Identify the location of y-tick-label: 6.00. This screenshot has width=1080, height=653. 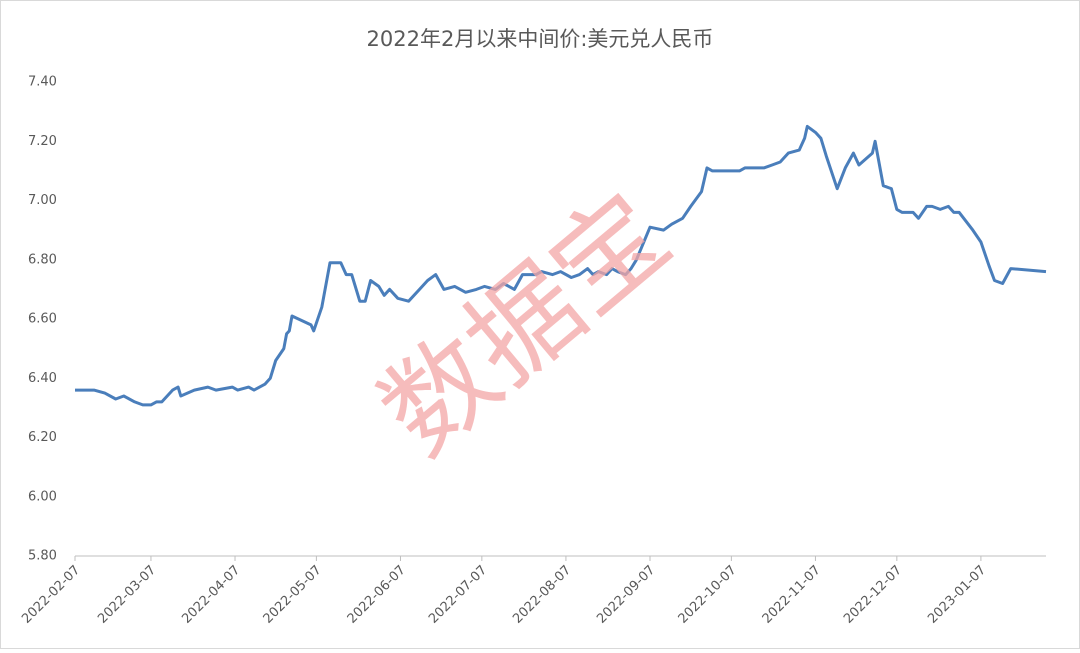
(42, 496).